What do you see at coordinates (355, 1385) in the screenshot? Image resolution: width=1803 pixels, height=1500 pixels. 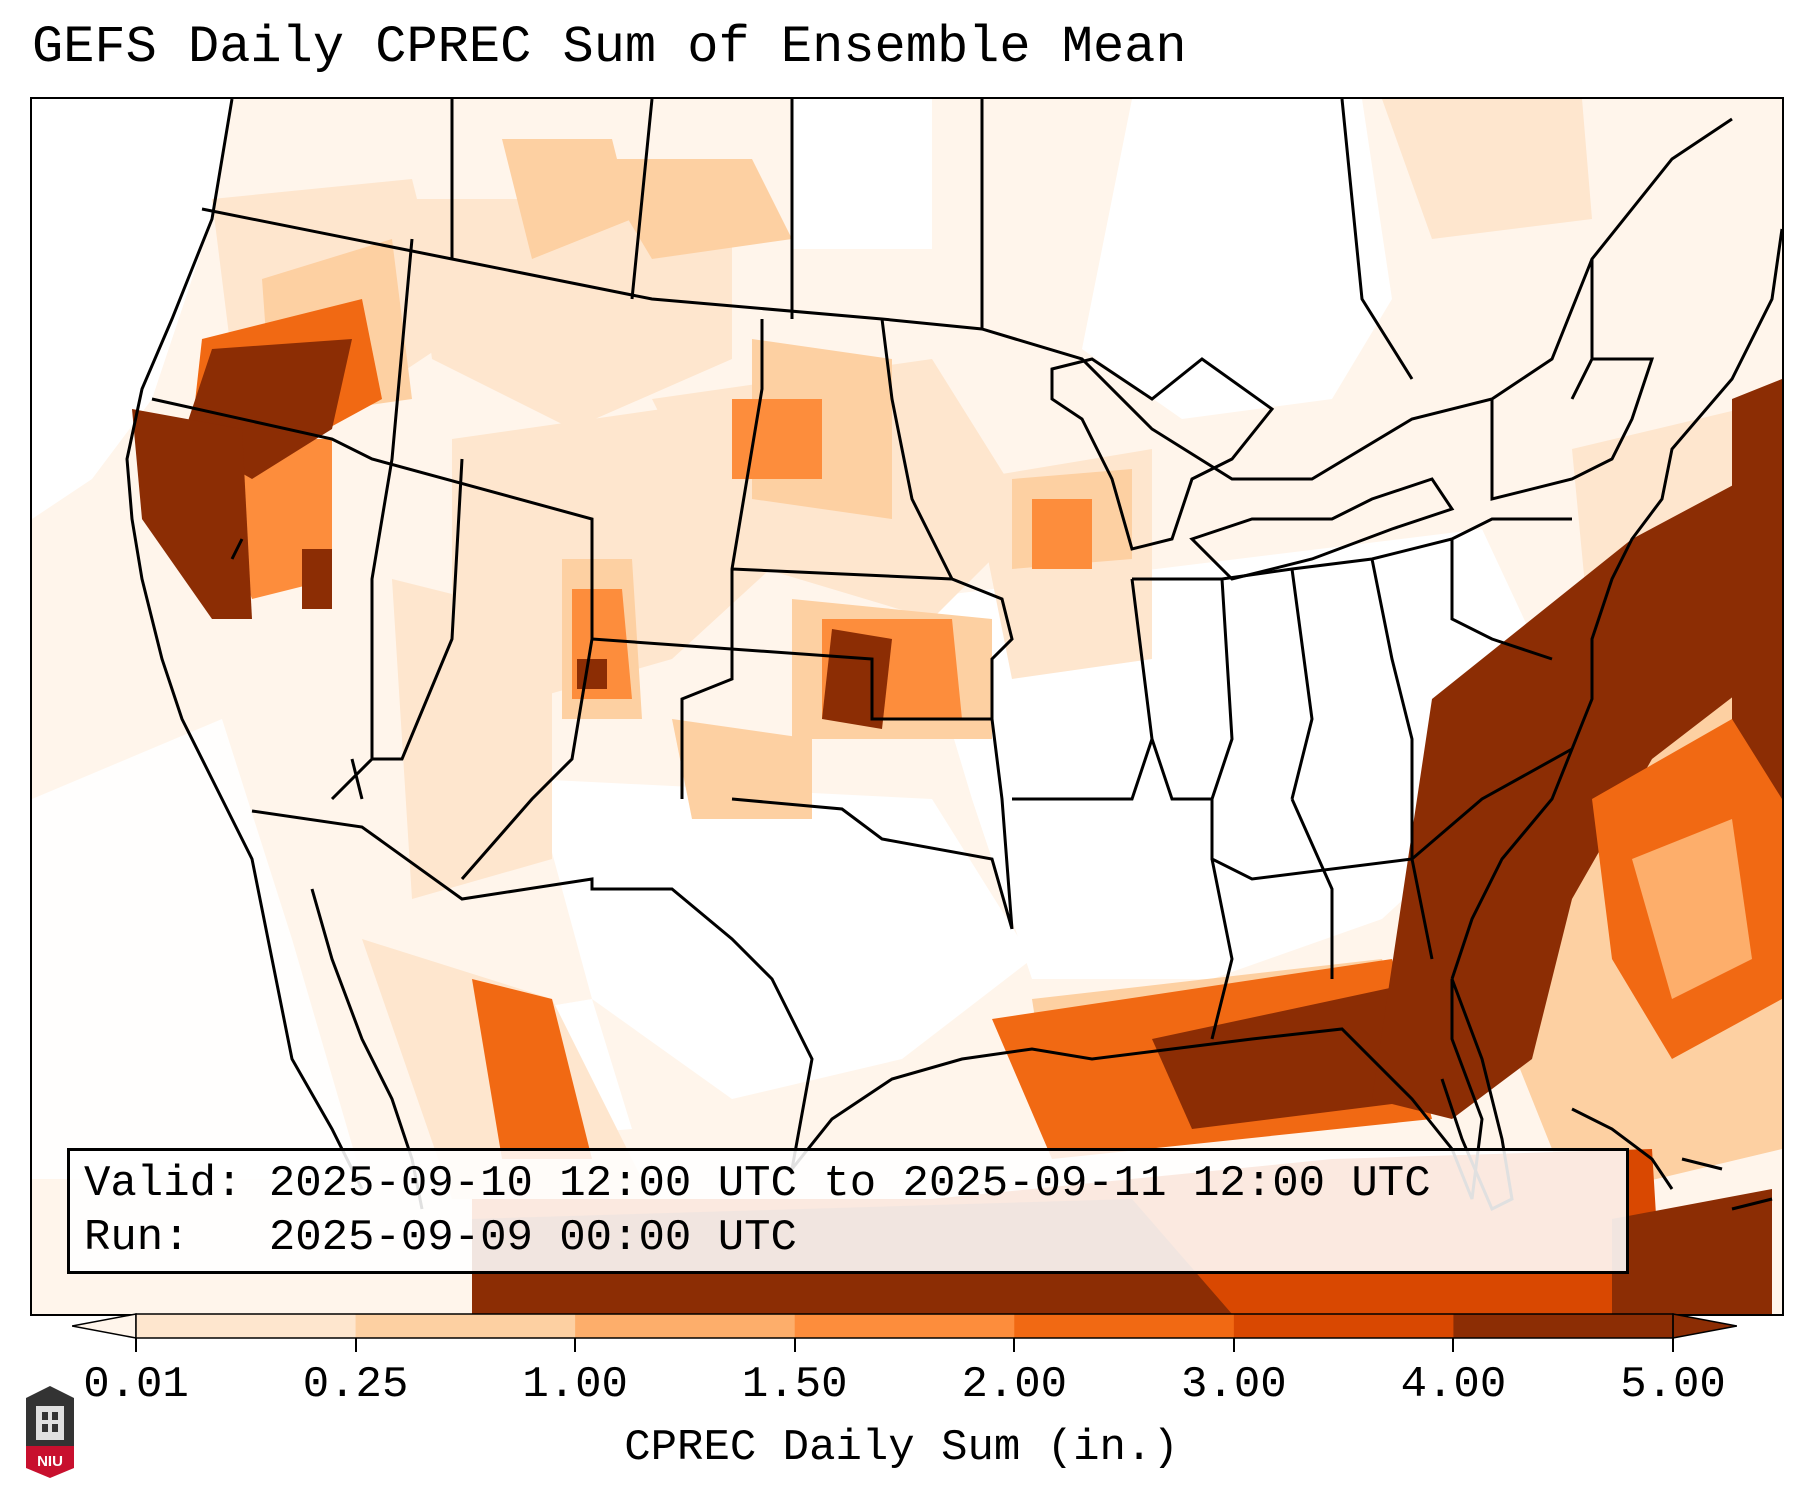 I see `colorbar-tick-label: 0.25` at bounding box center [355, 1385].